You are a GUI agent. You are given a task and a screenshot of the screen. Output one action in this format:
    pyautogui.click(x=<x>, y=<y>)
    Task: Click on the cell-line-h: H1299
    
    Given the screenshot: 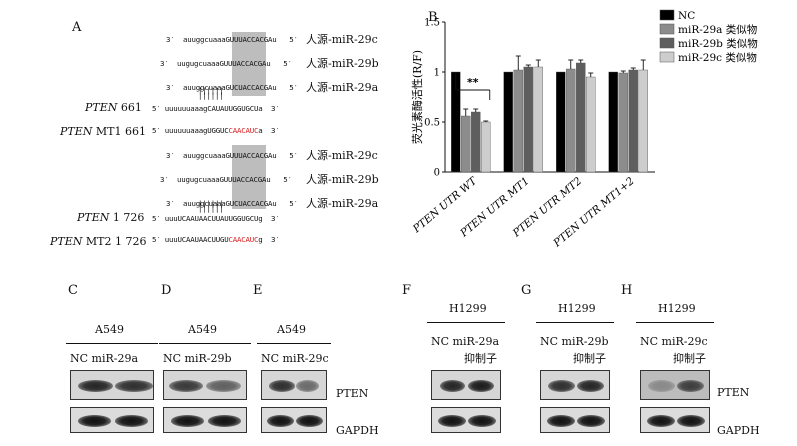 What is the action you would take?
    pyautogui.click(x=677, y=308)
    